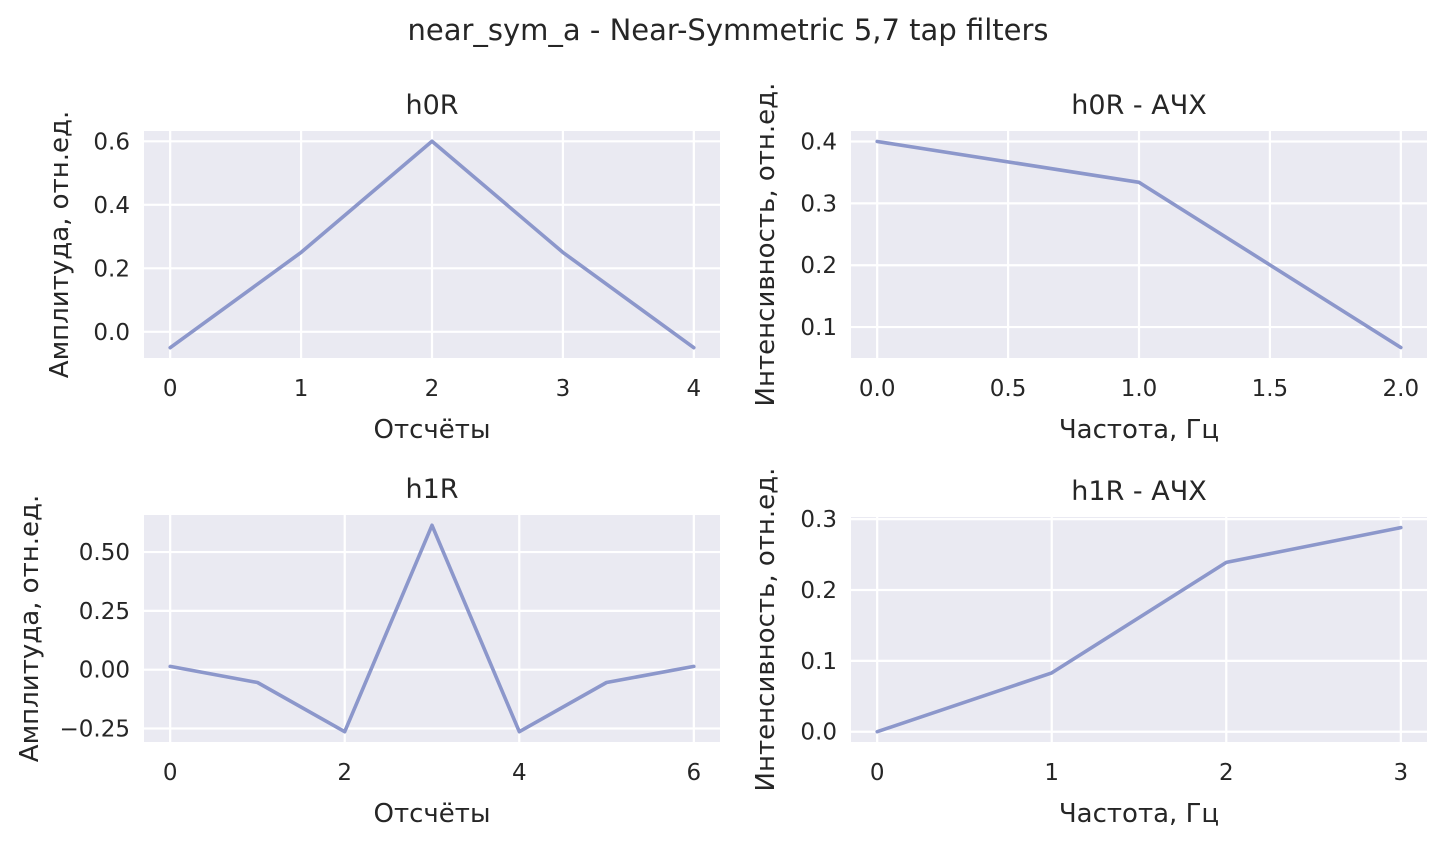 Image resolution: width=1456 pixels, height=858 pixels. I want to click on series-line, so click(1139, 629).